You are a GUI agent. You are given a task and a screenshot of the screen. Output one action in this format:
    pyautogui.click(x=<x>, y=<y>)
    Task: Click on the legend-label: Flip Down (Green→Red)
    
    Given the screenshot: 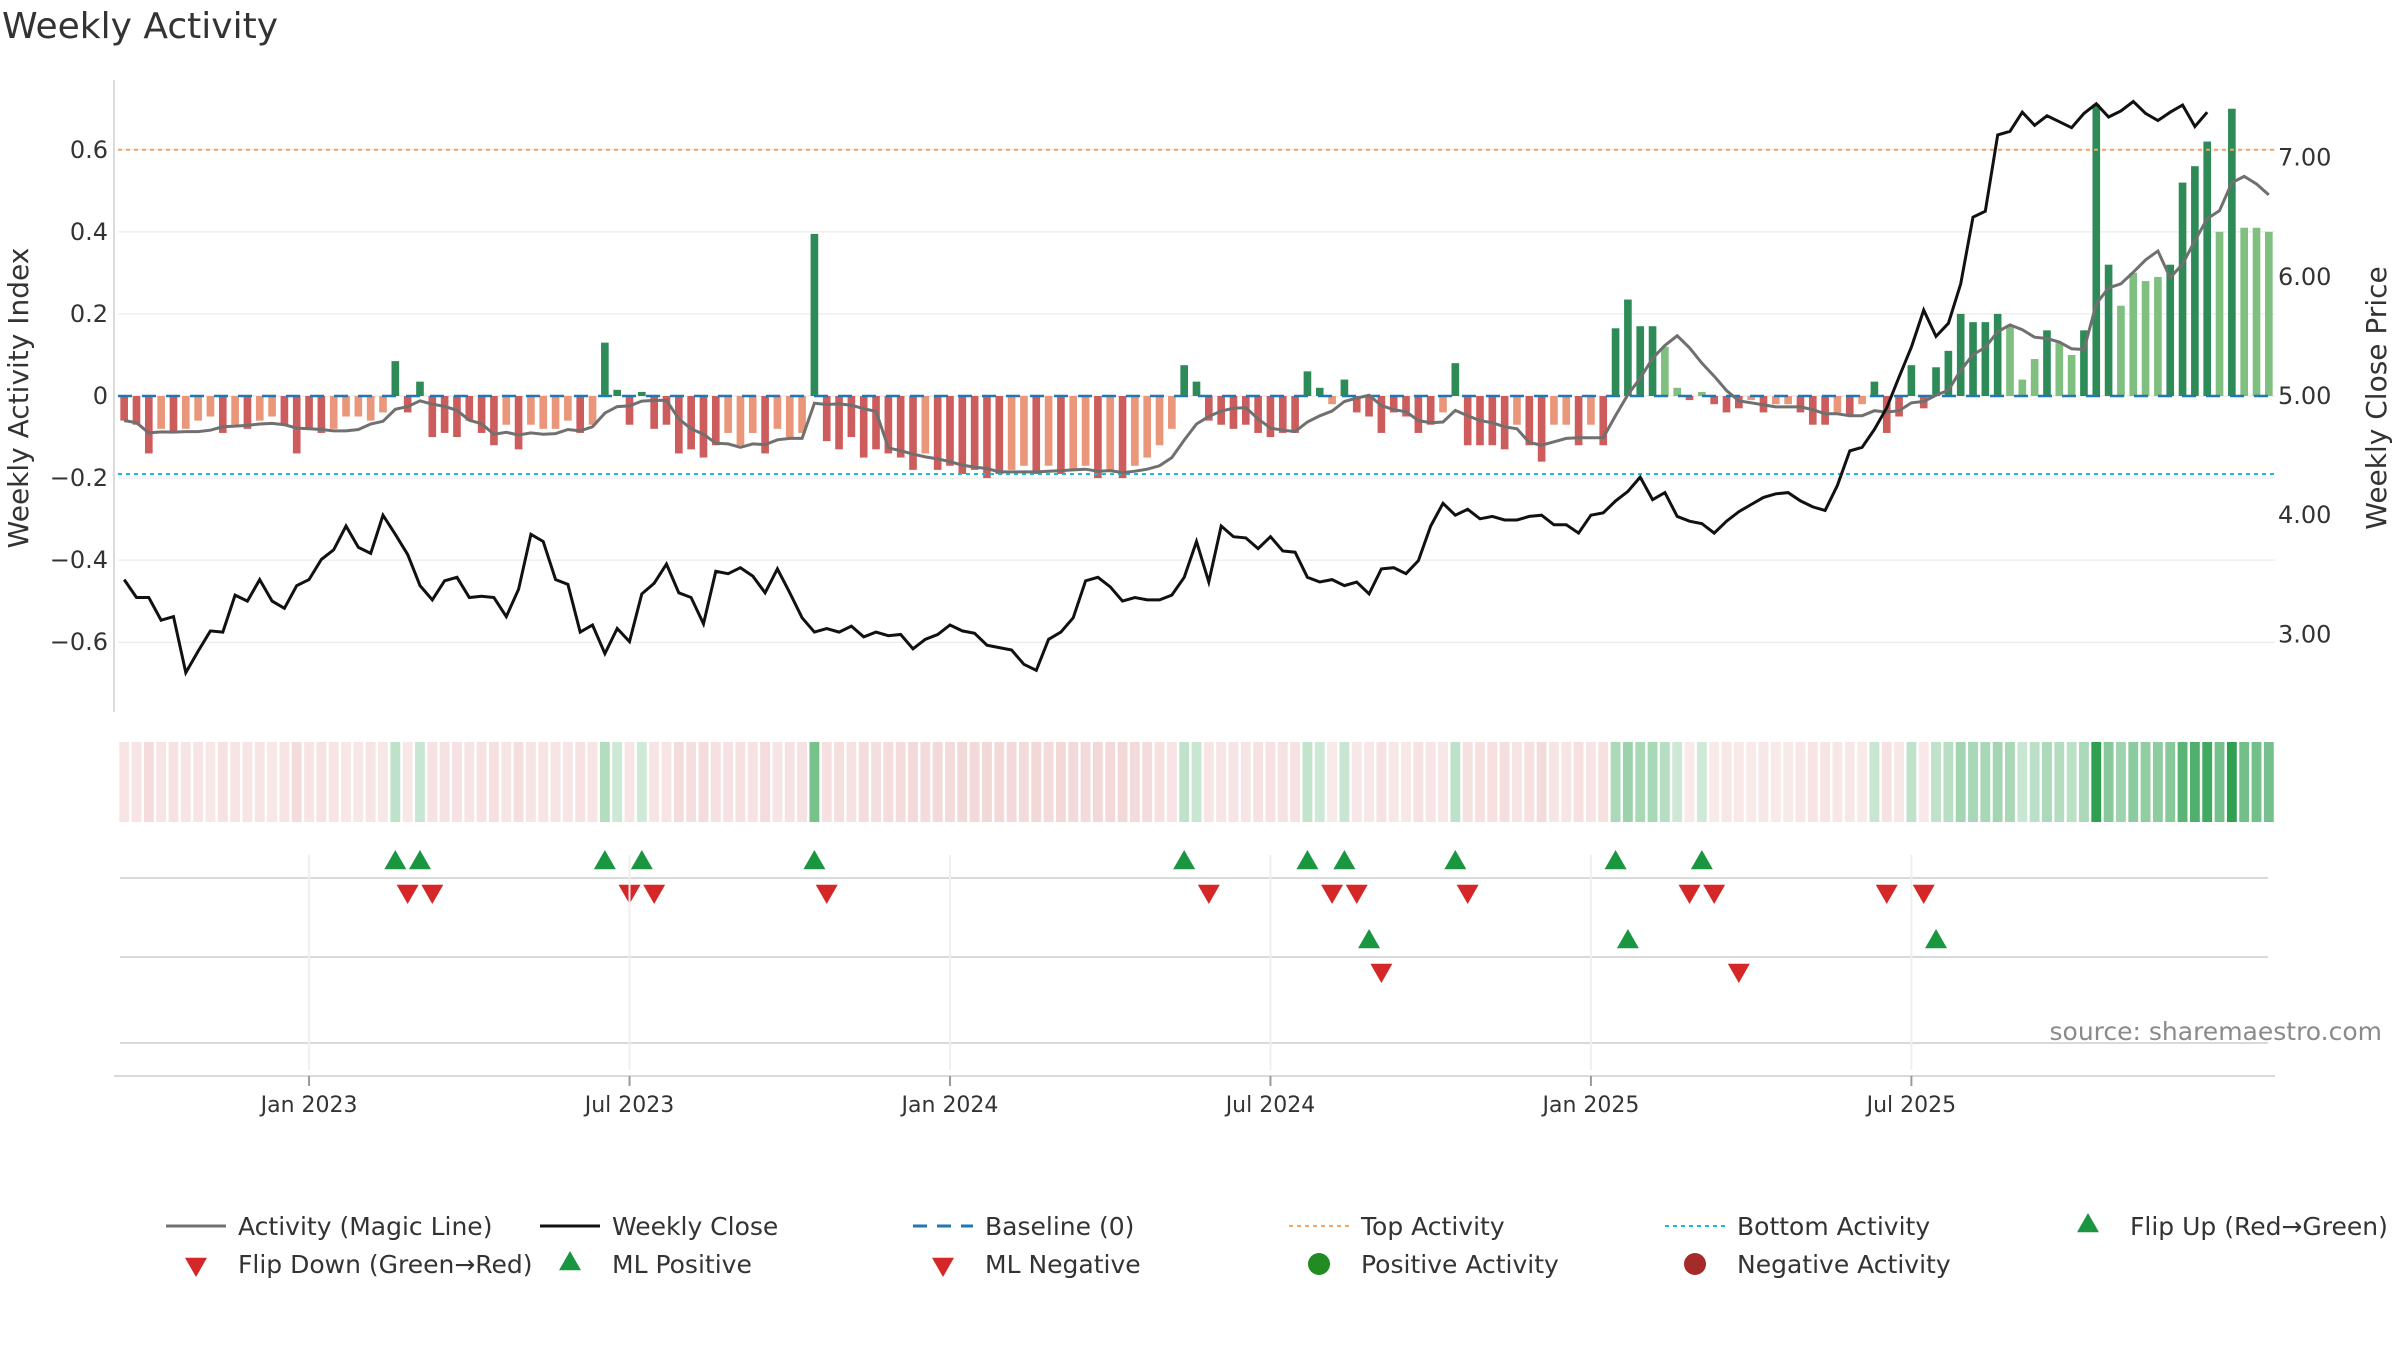 What is the action you would take?
    pyautogui.click(x=385, y=1264)
    